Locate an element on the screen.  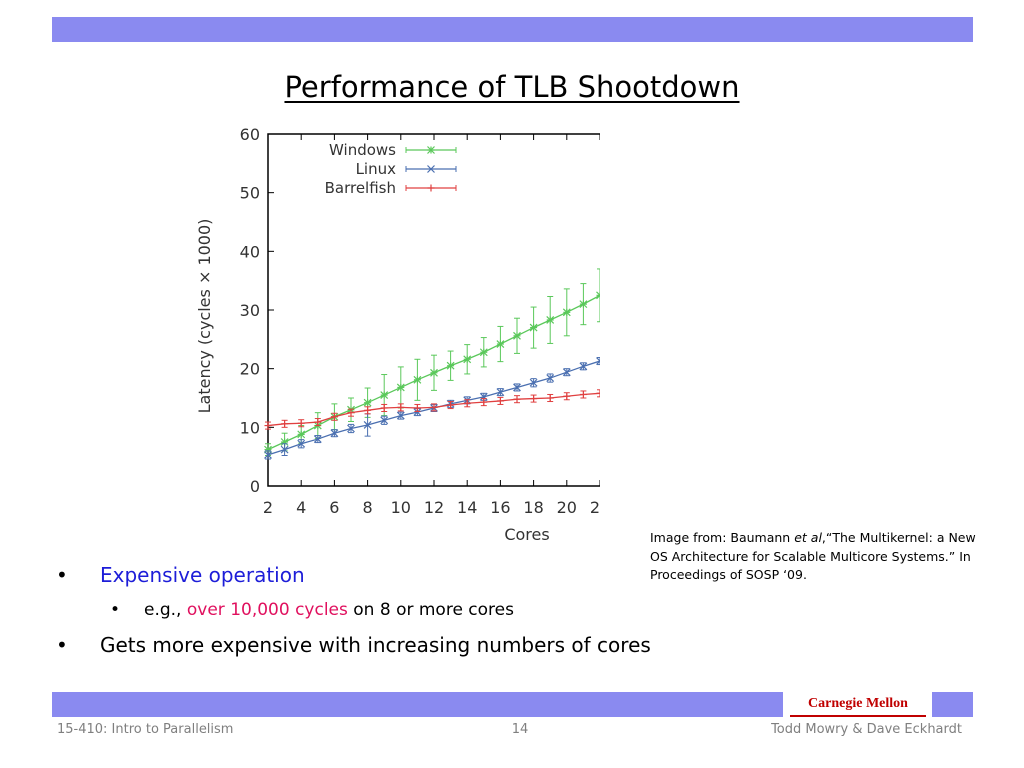
footer-course: 15-410: Intro to Parallelism is located at coordinates (145, 729).